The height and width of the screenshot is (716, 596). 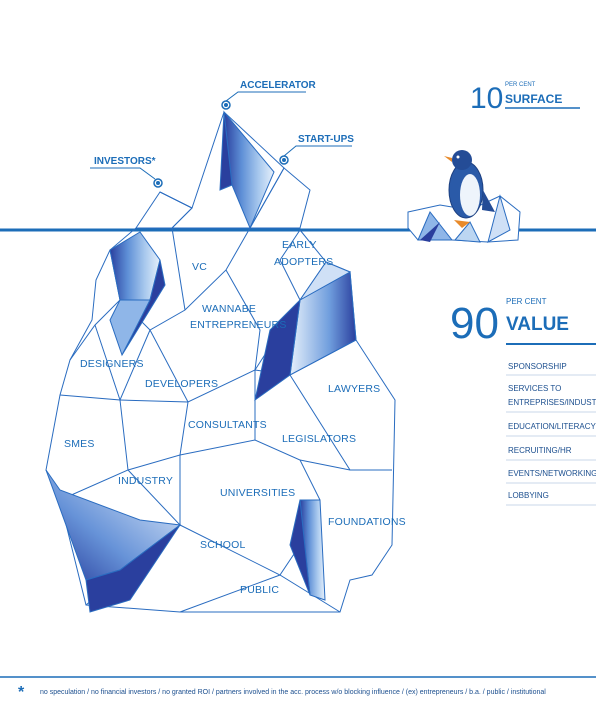 What do you see at coordinates (354, 389) in the screenshot?
I see `label-lawyers: LAWYERS` at bounding box center [354, 389].